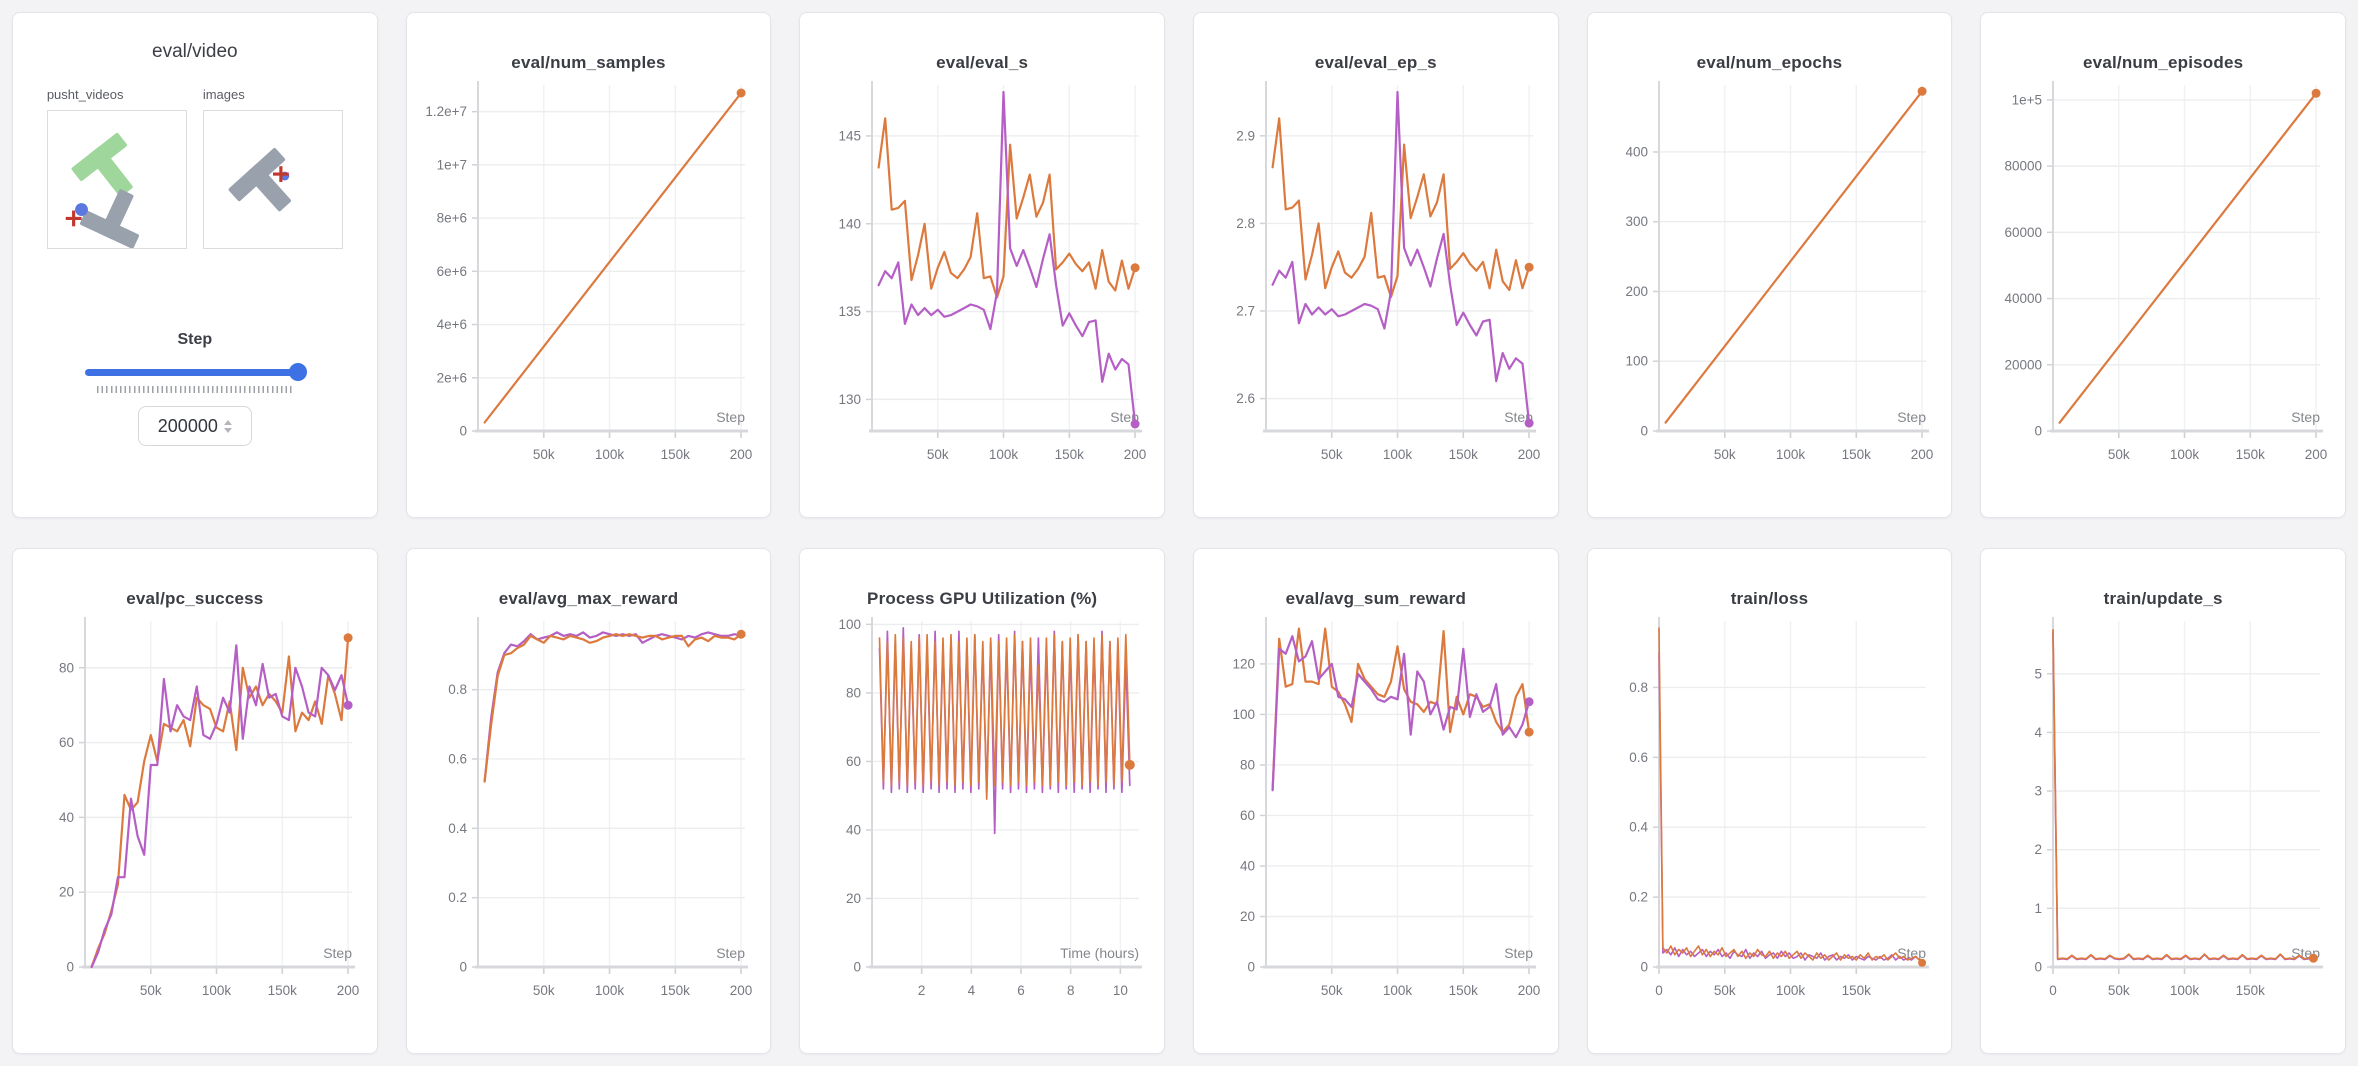  What do you see at coordinates (1375, 62) in the screenshot?
I see `chart-title: eval/eval_ep_s` at bounding box center [1375, 62].